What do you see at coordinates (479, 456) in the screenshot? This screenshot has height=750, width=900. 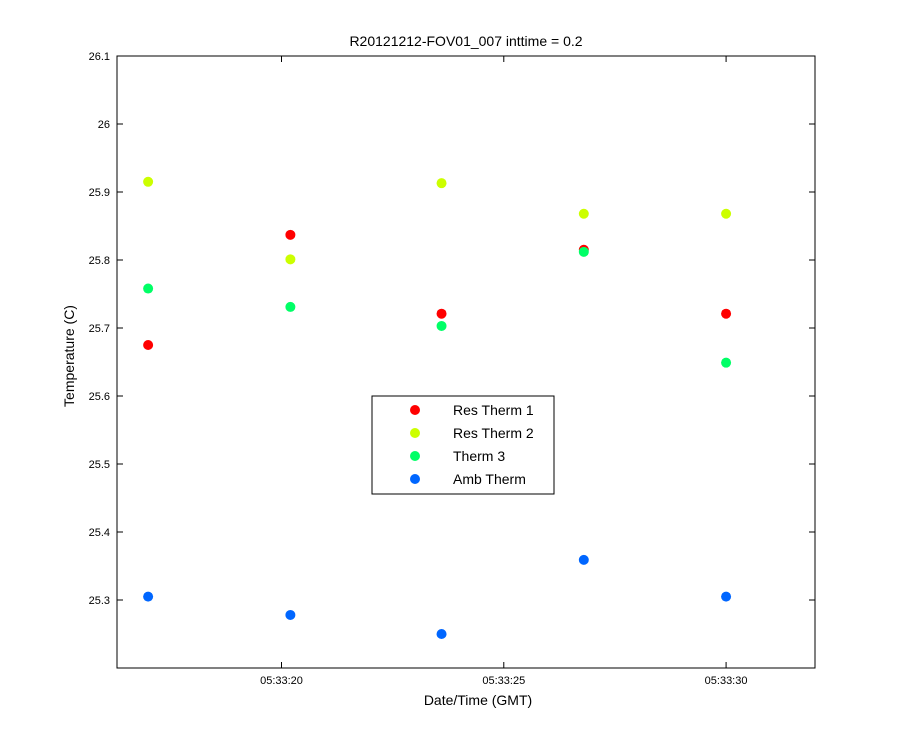 I see `legend-label: Therm 3` at bounding box center [479, 456].